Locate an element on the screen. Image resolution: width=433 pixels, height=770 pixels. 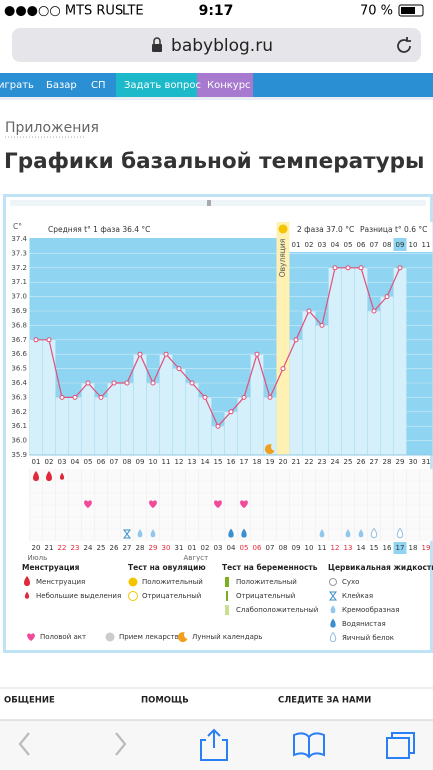
legend-item: Менструация is located at coordinates (60, 582).